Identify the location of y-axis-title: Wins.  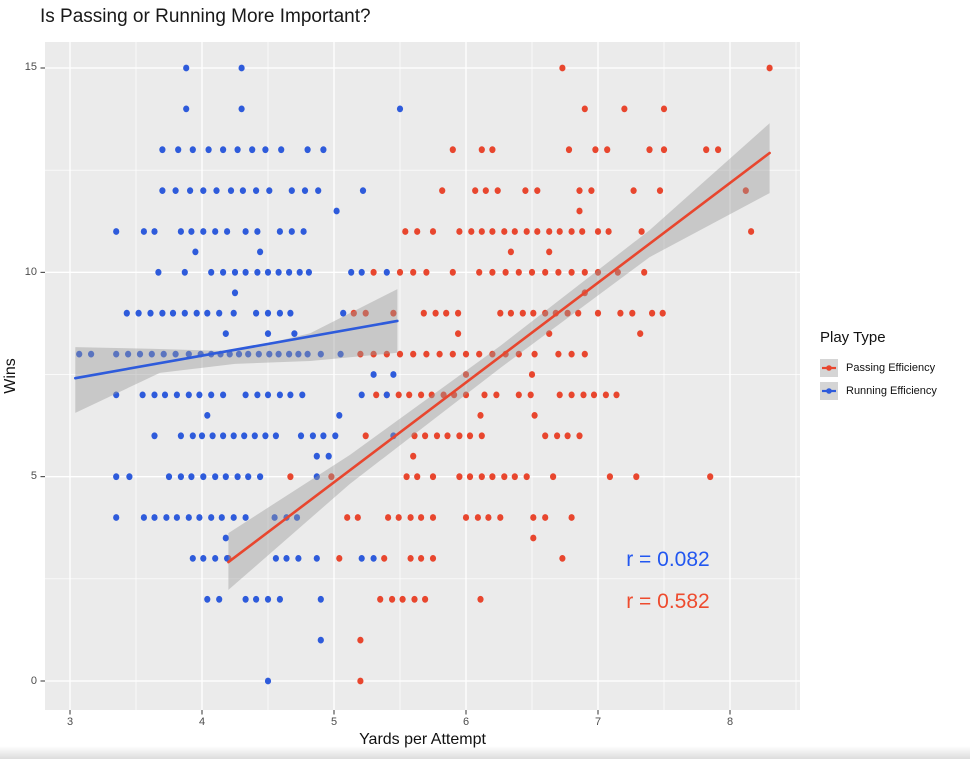
(10, 376).